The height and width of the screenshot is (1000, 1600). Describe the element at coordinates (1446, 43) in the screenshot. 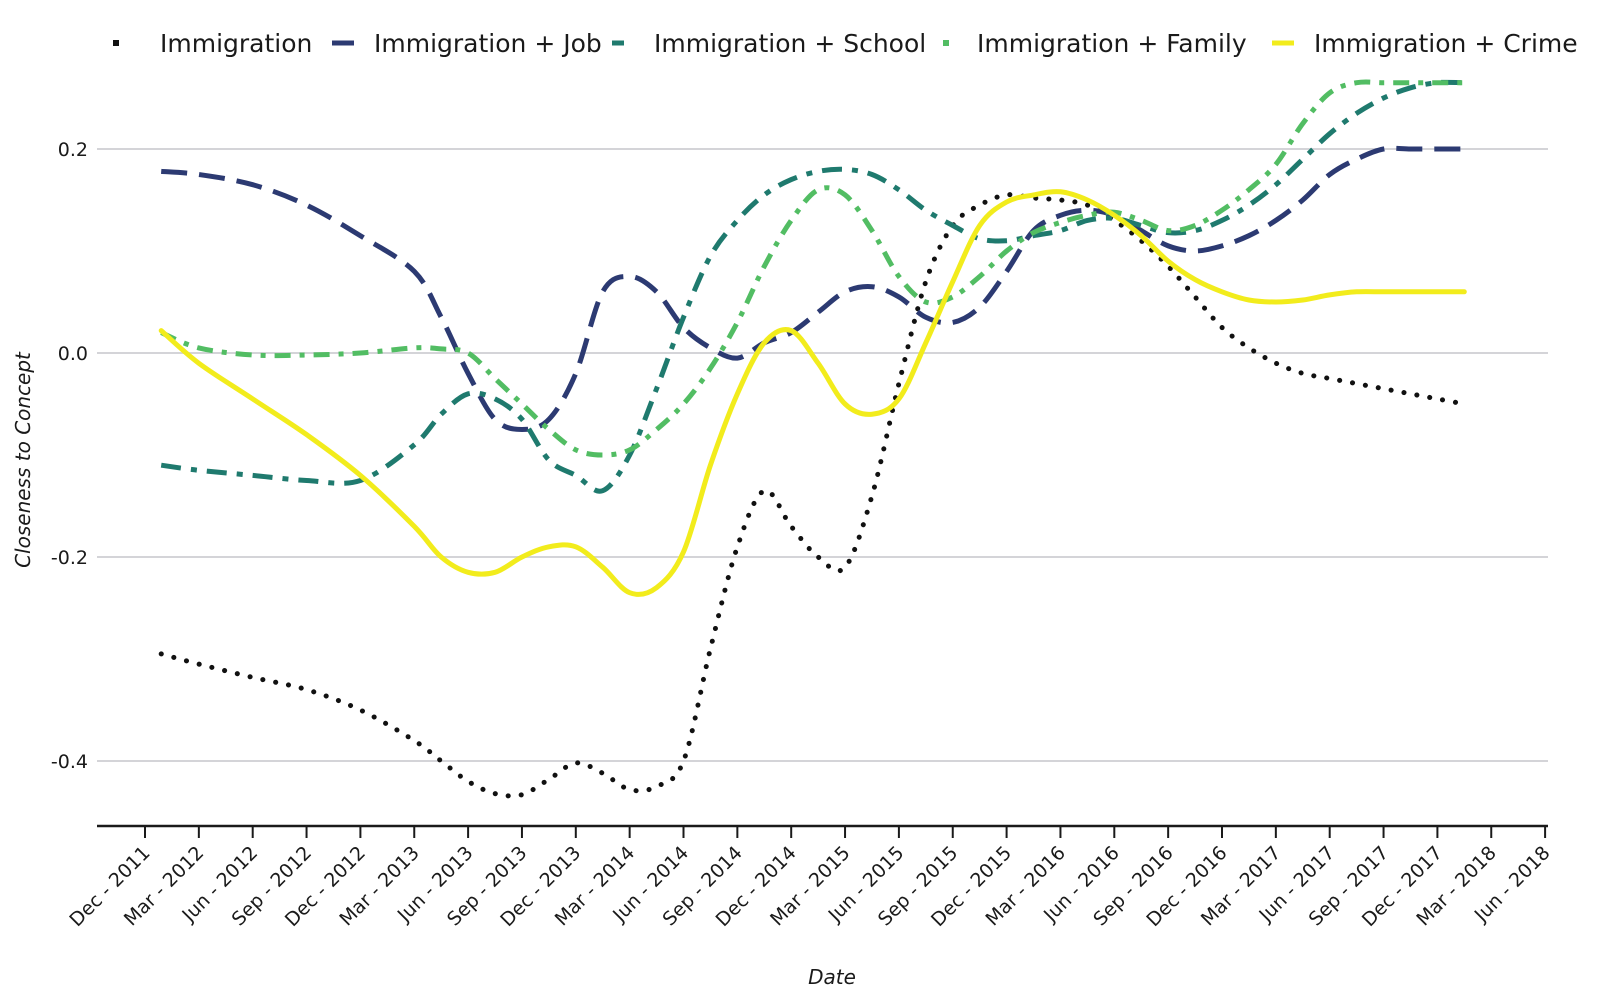

I see `legend-label: Immigration + Crime` at that location.